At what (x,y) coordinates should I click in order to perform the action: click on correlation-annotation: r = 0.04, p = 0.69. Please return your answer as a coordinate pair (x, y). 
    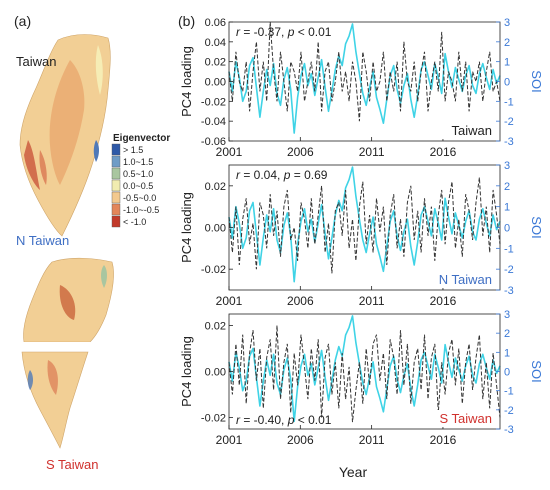
    Looking at the image, I should click on (282, 175).